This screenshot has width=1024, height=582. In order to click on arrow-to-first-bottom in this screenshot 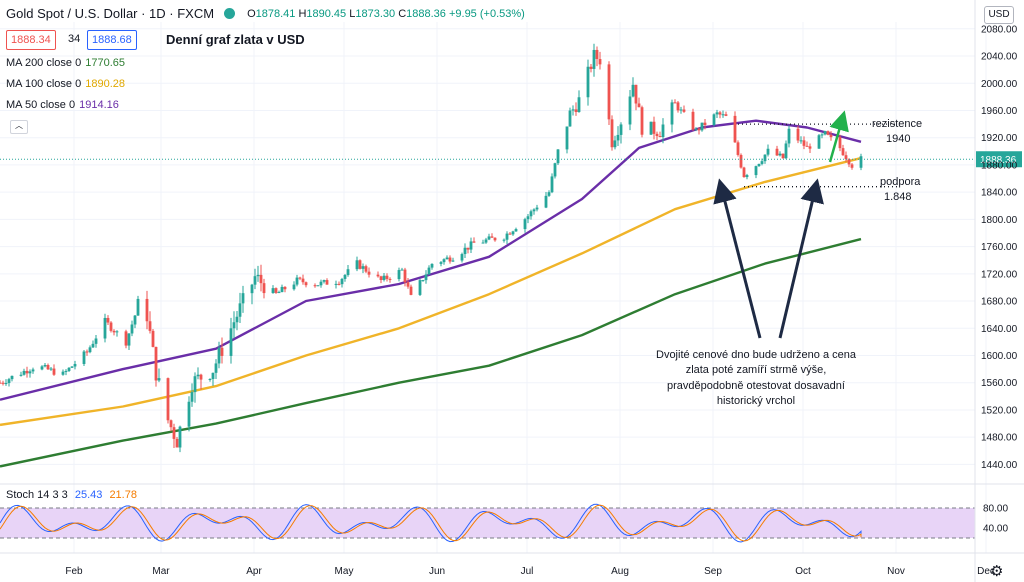, I will do `click(737, 258)`.